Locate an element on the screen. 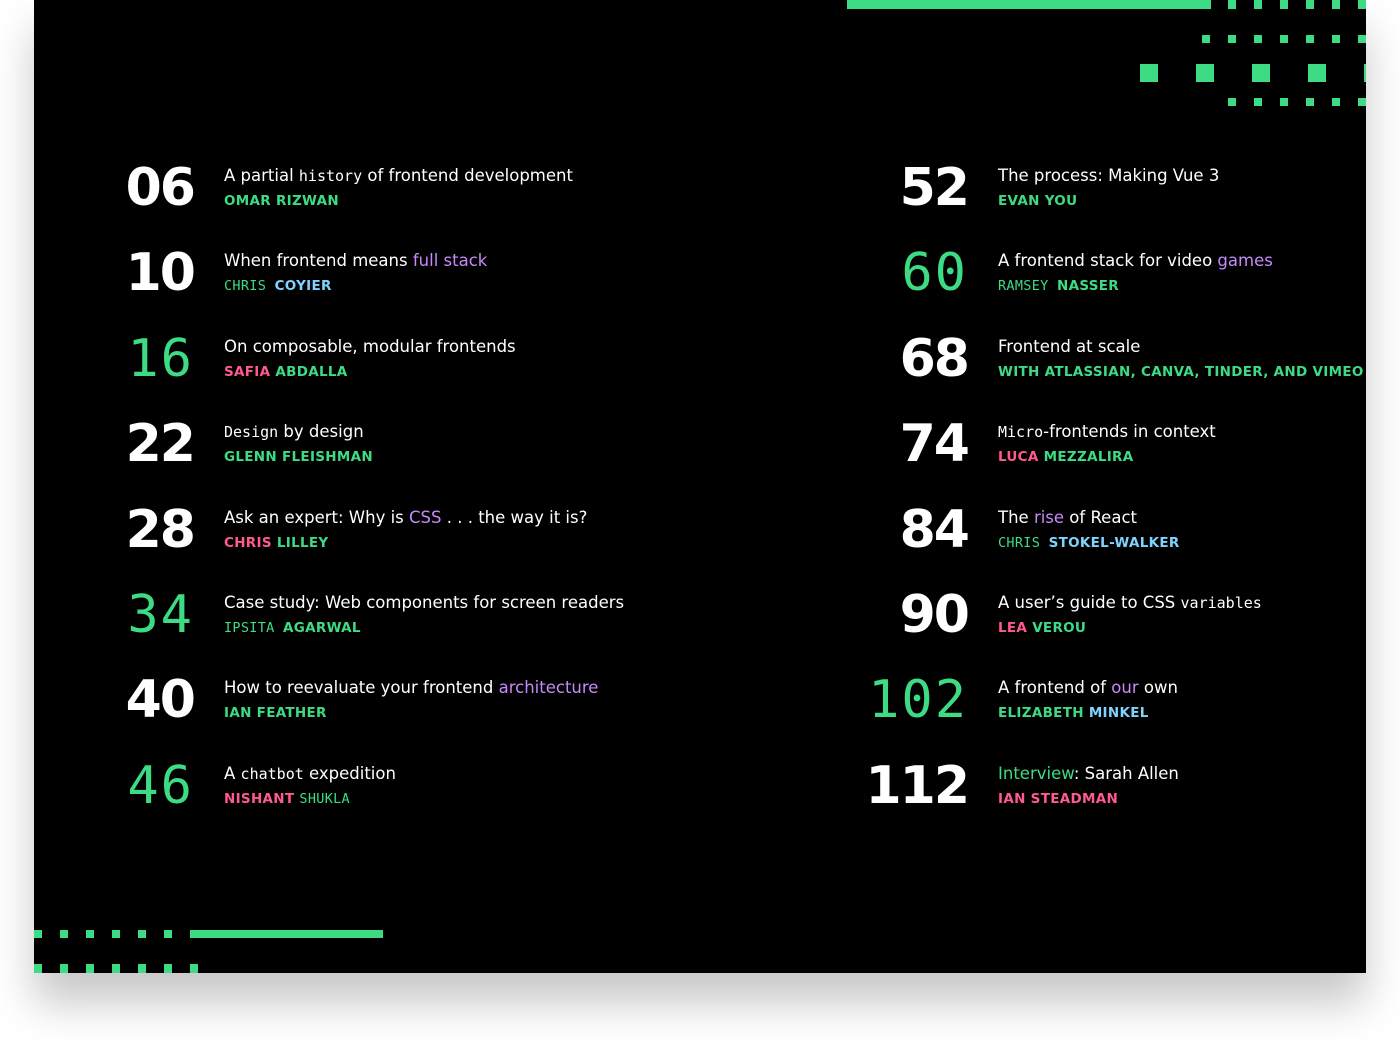 The image size is (1400, 1049). author-segment: STOKEL-WALKER is located at coordinates (1114, 543).